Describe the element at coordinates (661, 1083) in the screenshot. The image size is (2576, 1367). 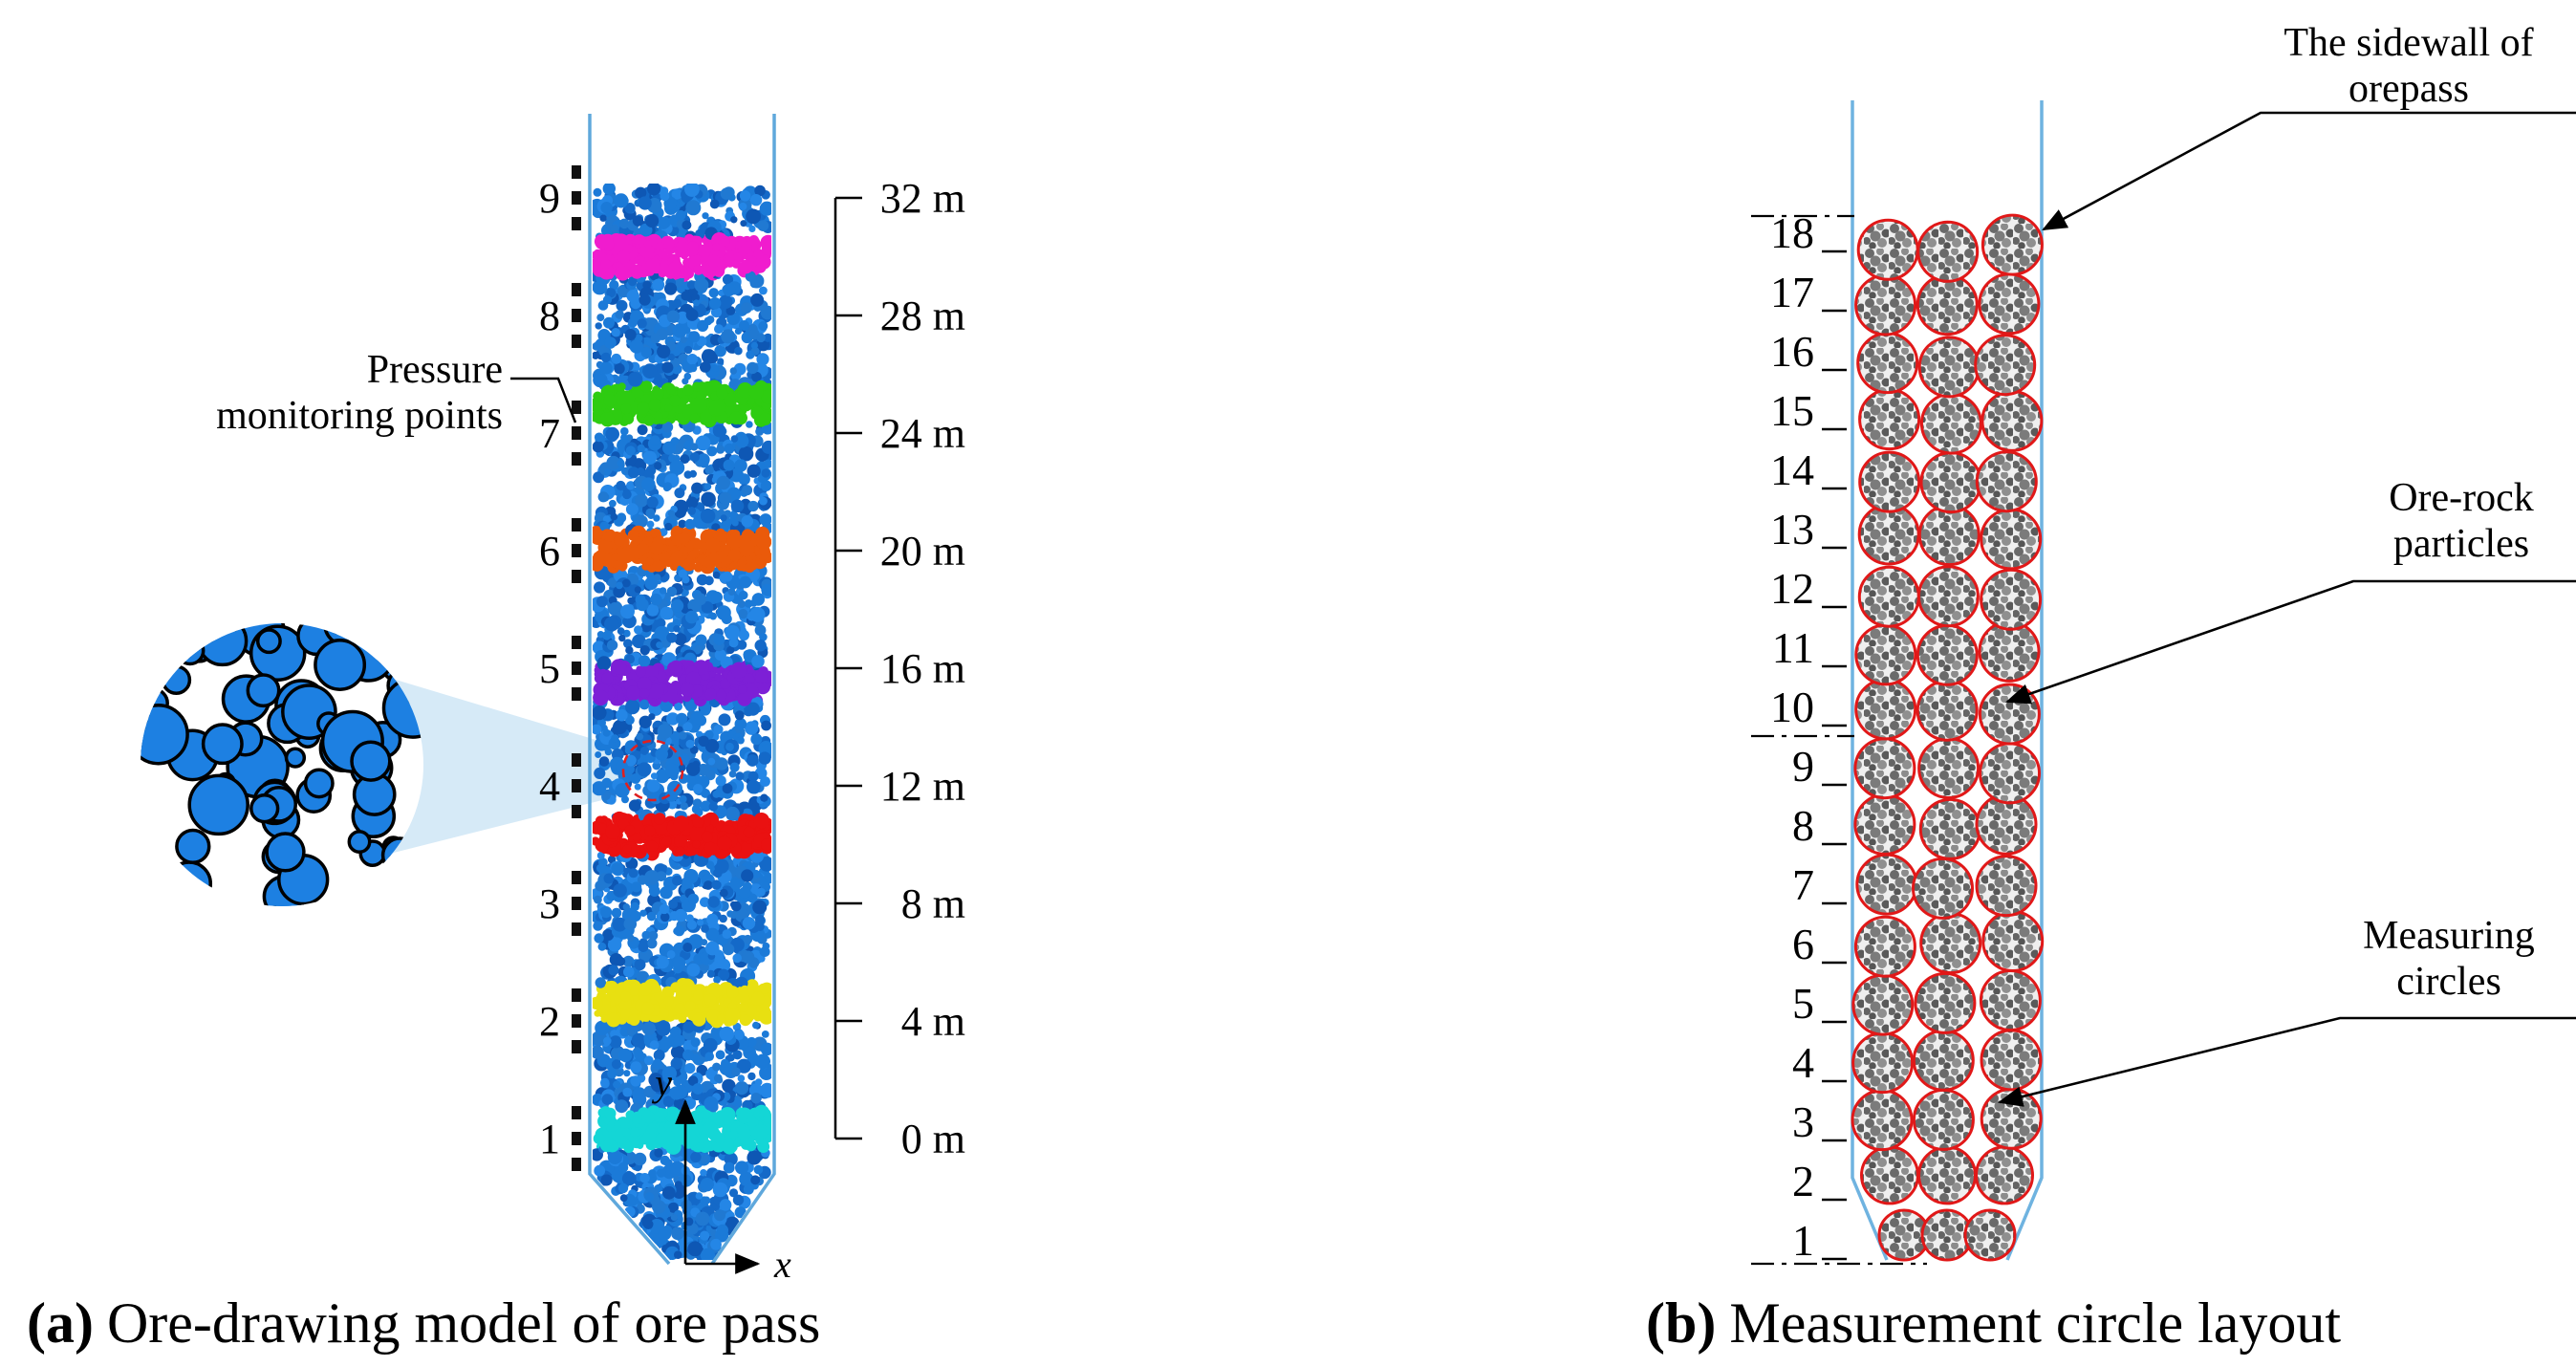
I see `y-axis-label: y` at that location.